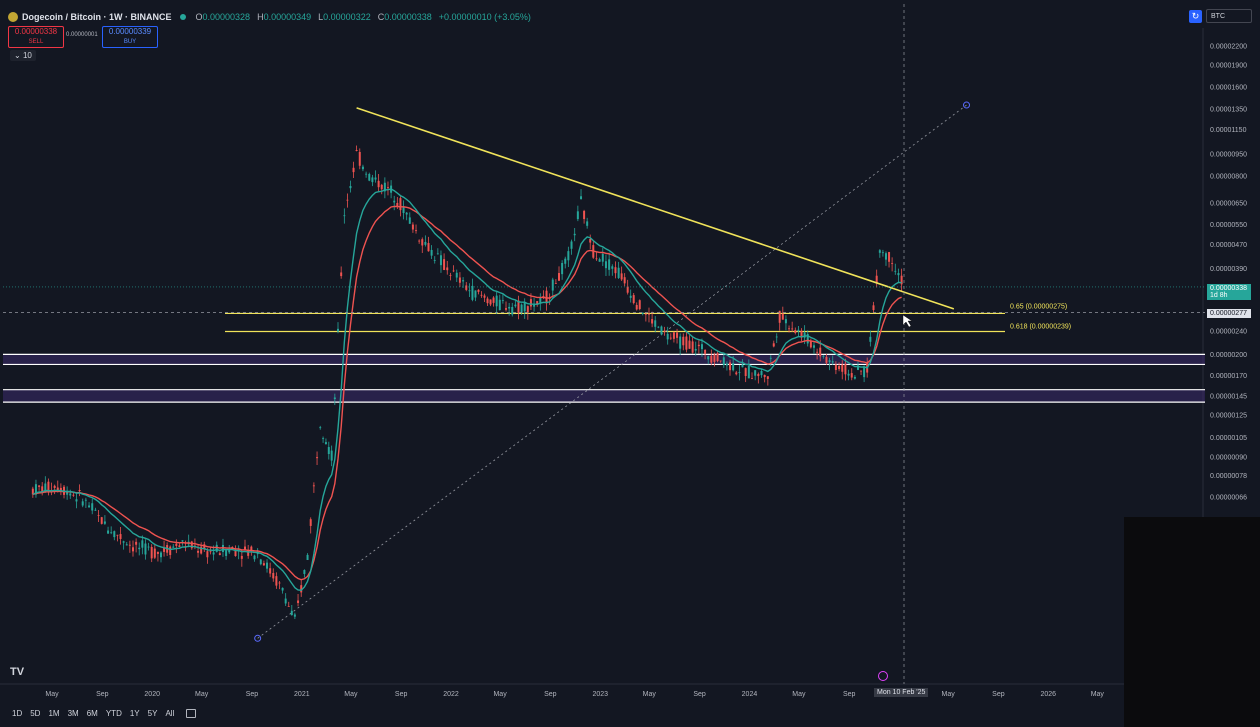 The width and height of the screenshot is (1260, 727). I want to click on tf-1m: 1M, so click(54, 713).